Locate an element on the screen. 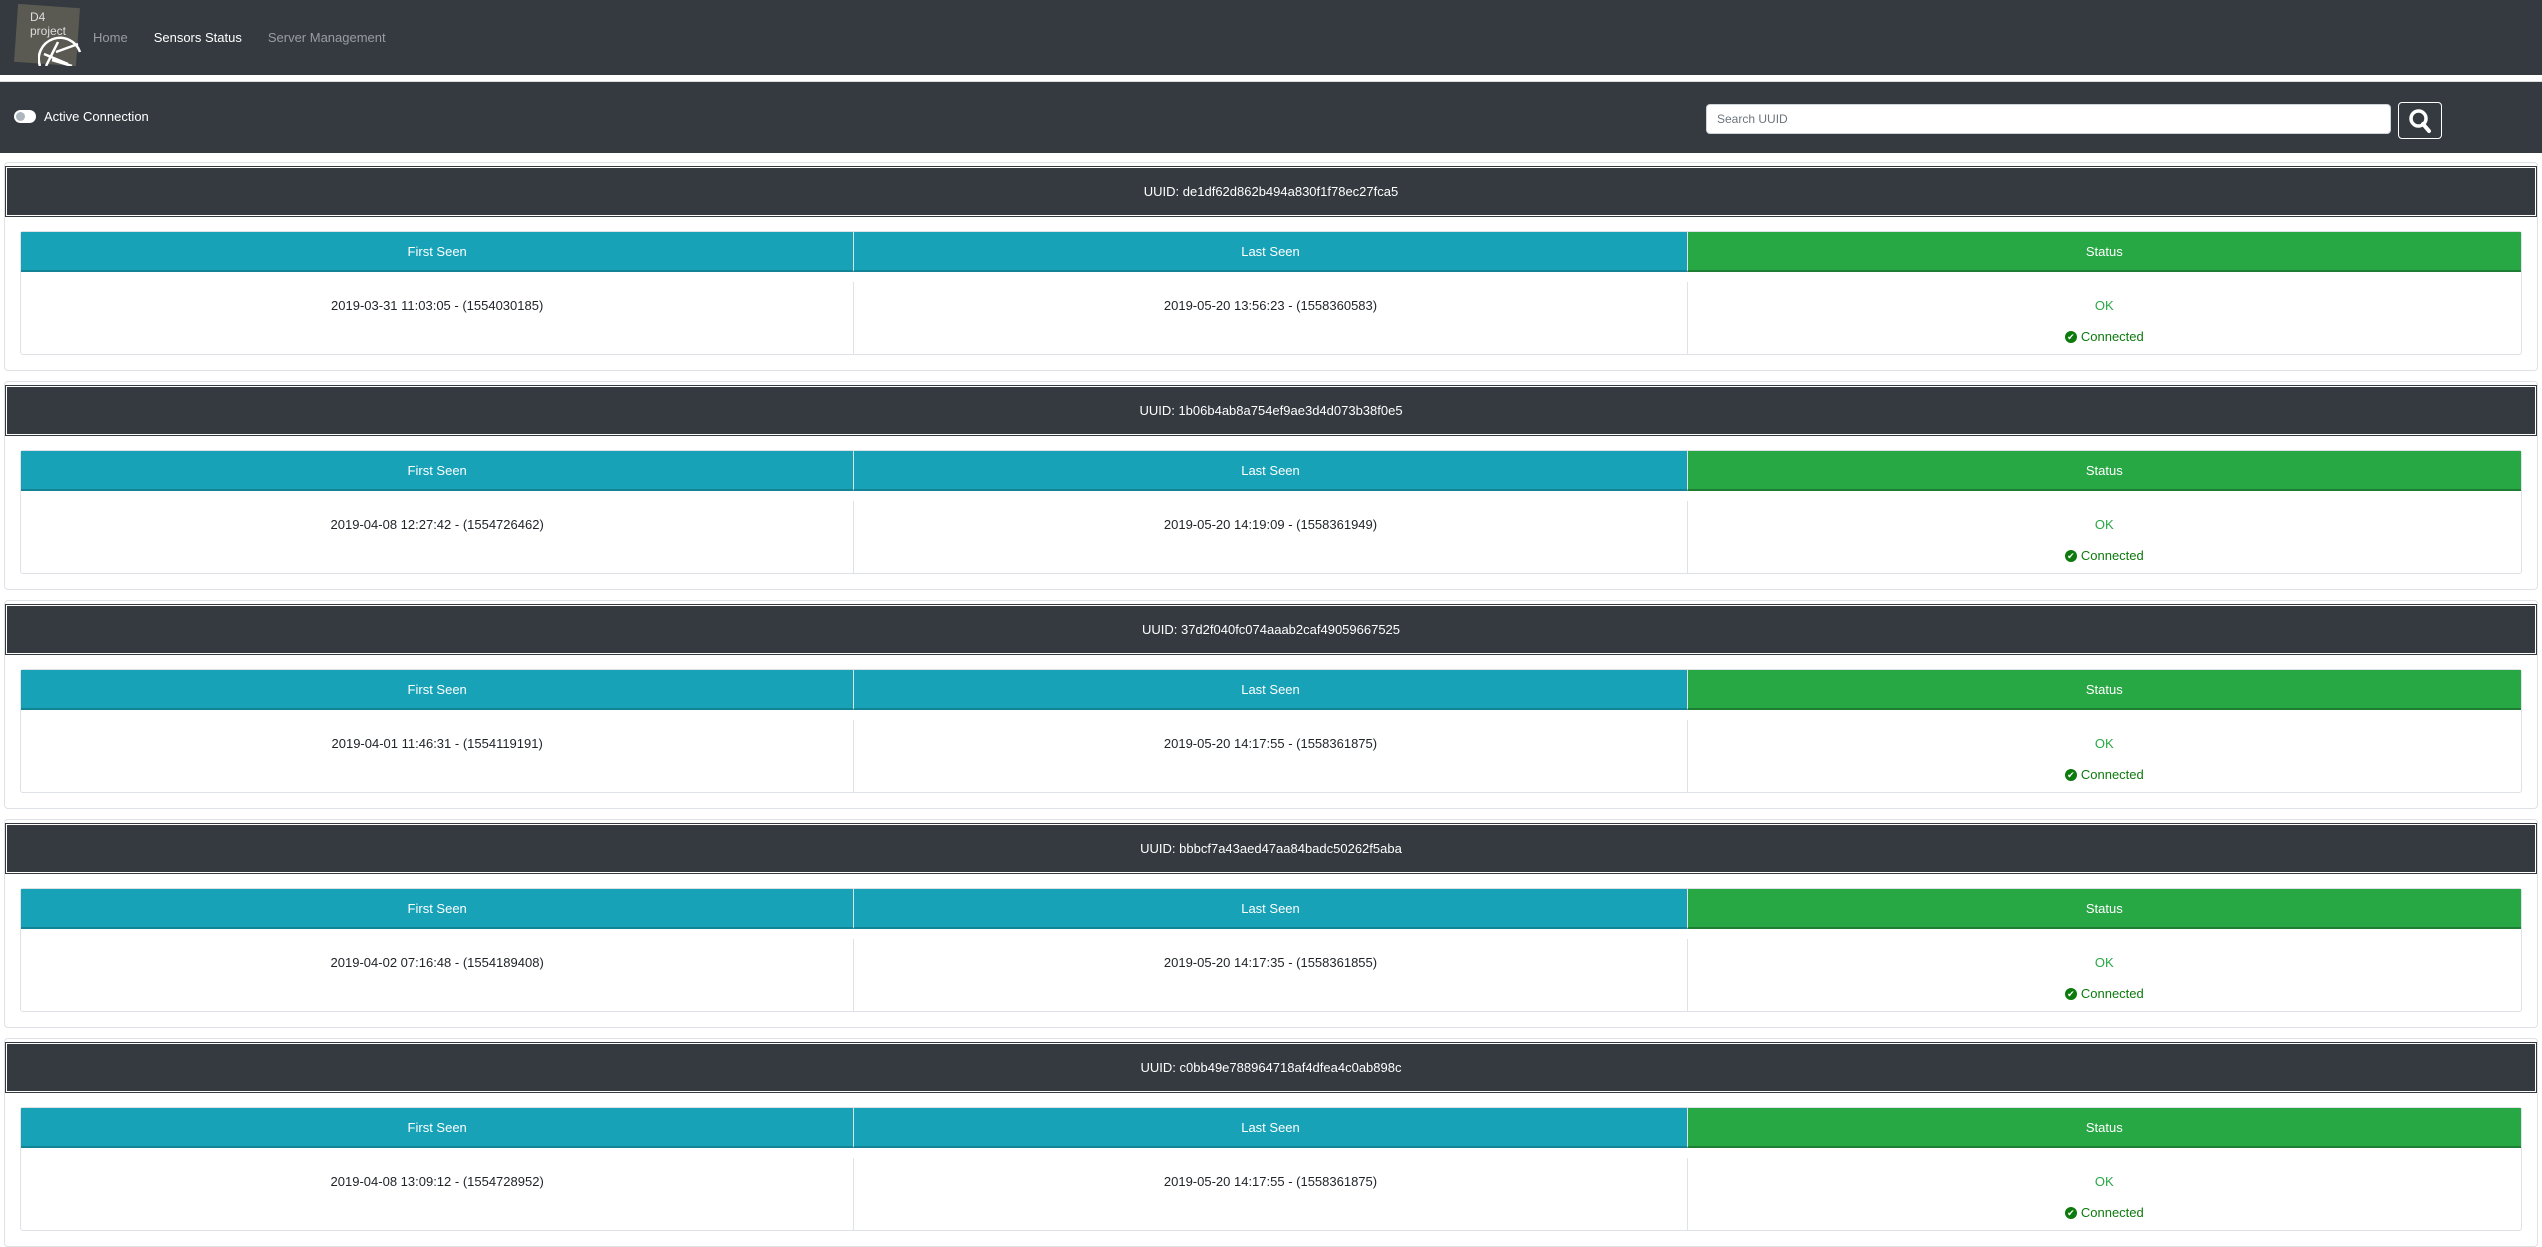 This screenshot has width=2542, height=1247. first-seen-value: 2019-04-08 12:27:42 - (1554726462) is located at coordinates (438, 537).